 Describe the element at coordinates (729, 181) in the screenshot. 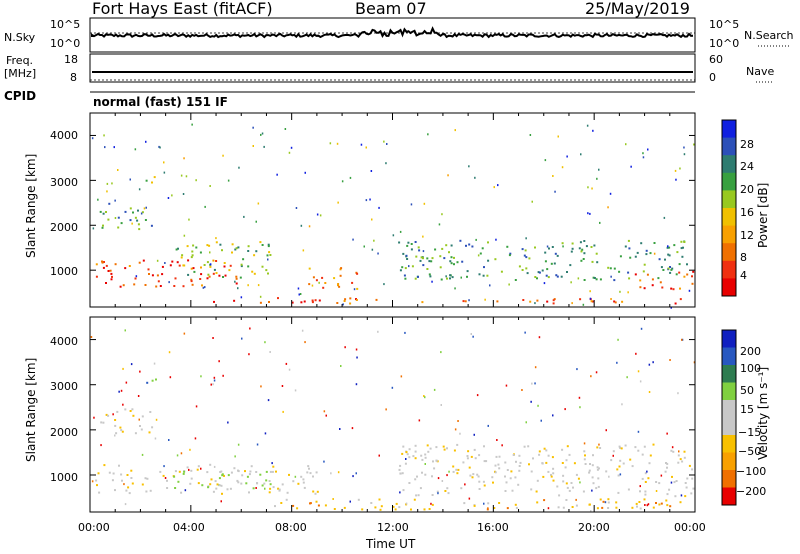

I see `power-colorbar-swatch` at that location.